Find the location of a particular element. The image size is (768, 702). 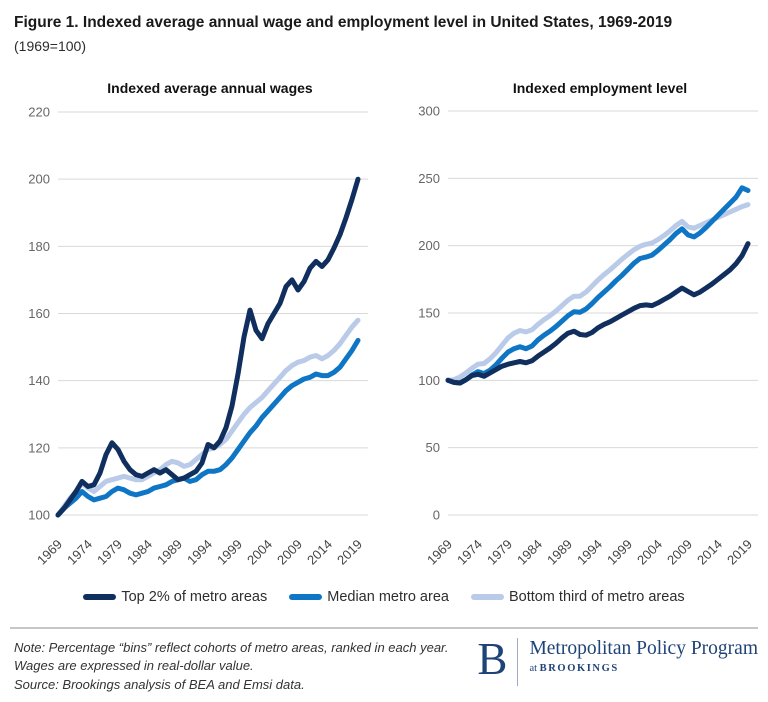

logo-subtitle: at BROOKINGS is located at coordinates (643, 668).